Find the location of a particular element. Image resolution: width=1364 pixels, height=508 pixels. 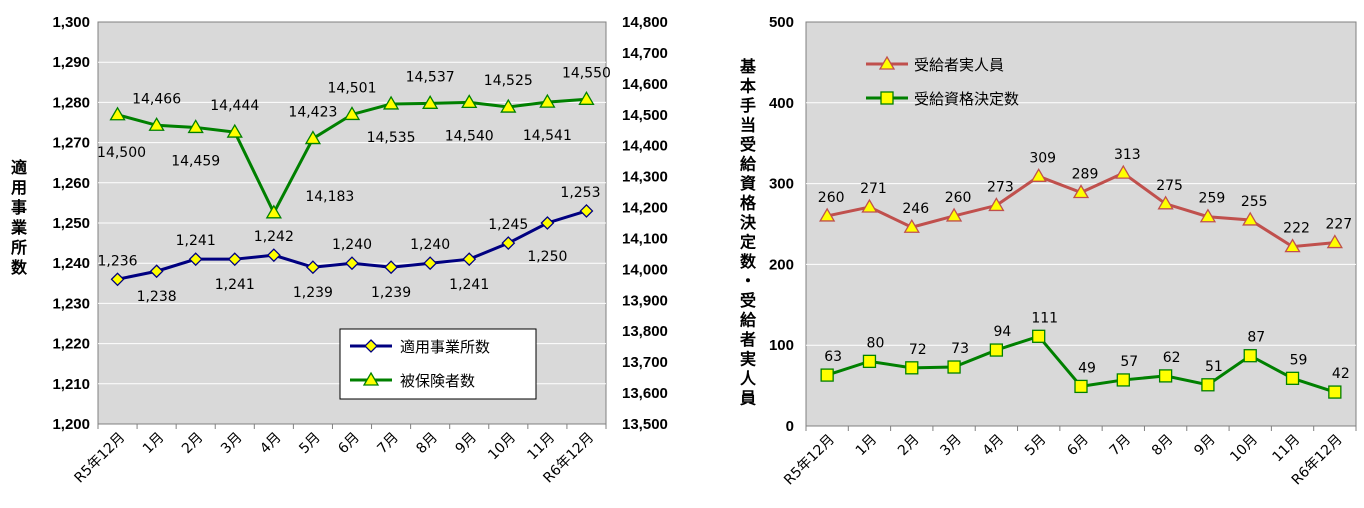

data-label-establishments: 1,241 is located at coordinates (469, 285).